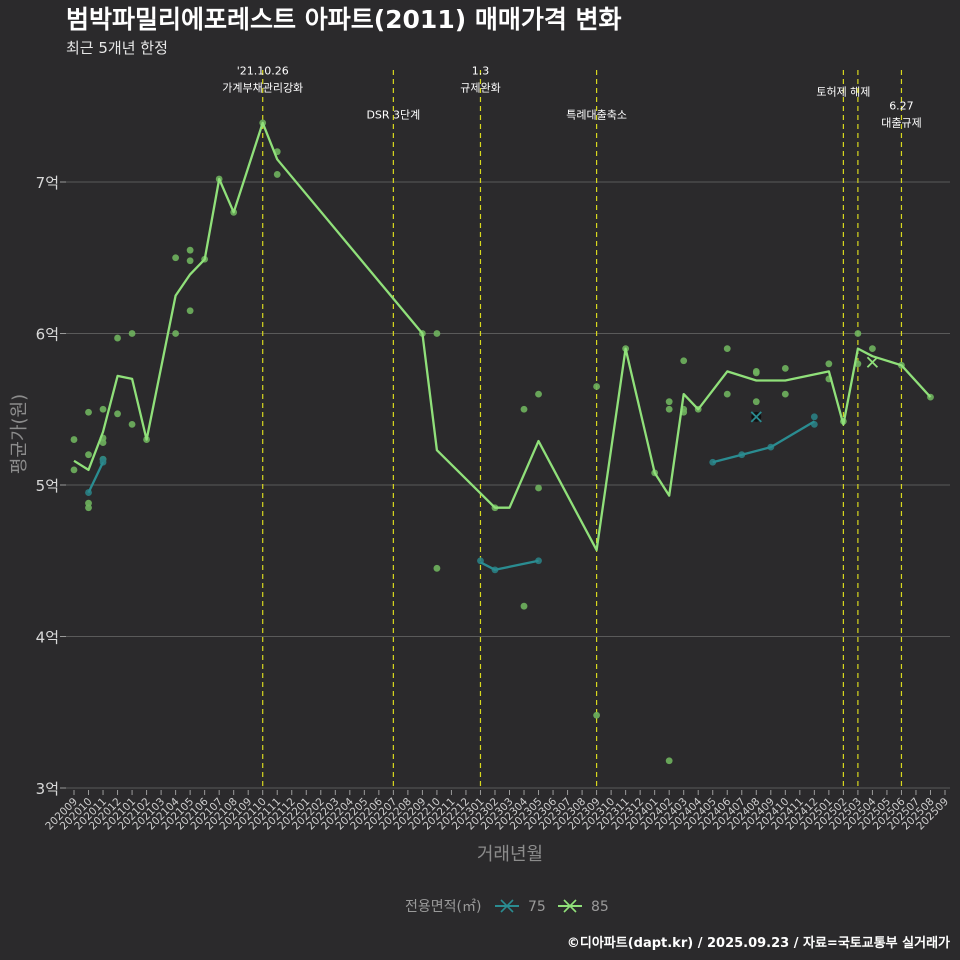  Describe the element at coordinates (19, 434) in the screenshot. I see `y-axis-label: 평균가(원)` at that location.